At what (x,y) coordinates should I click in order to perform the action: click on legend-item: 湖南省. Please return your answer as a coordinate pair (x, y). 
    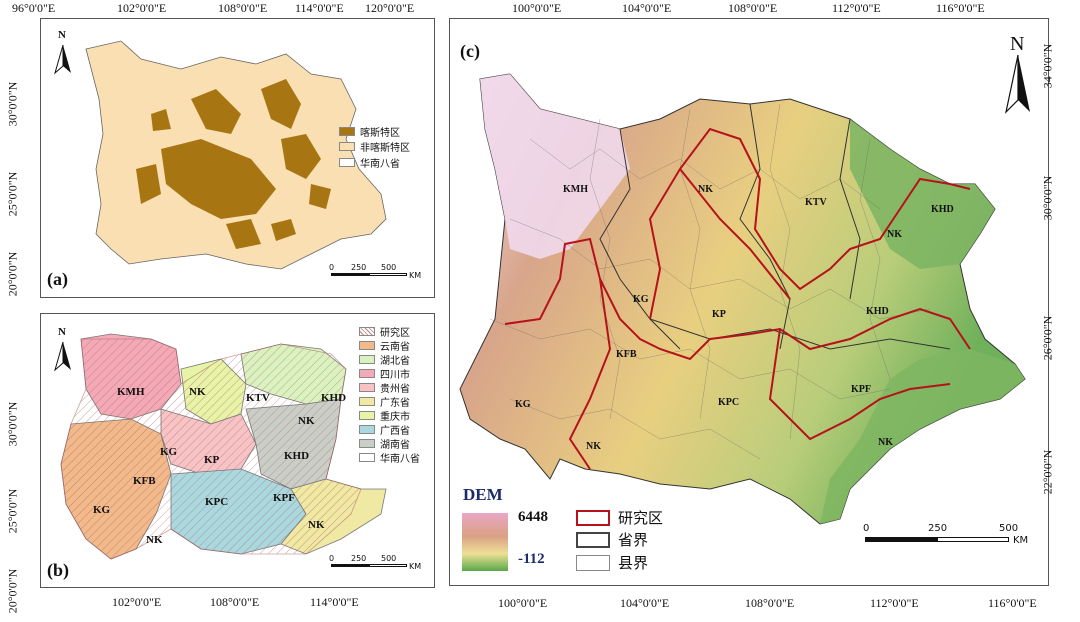
    Looking at the image, I should click on (384, 443).